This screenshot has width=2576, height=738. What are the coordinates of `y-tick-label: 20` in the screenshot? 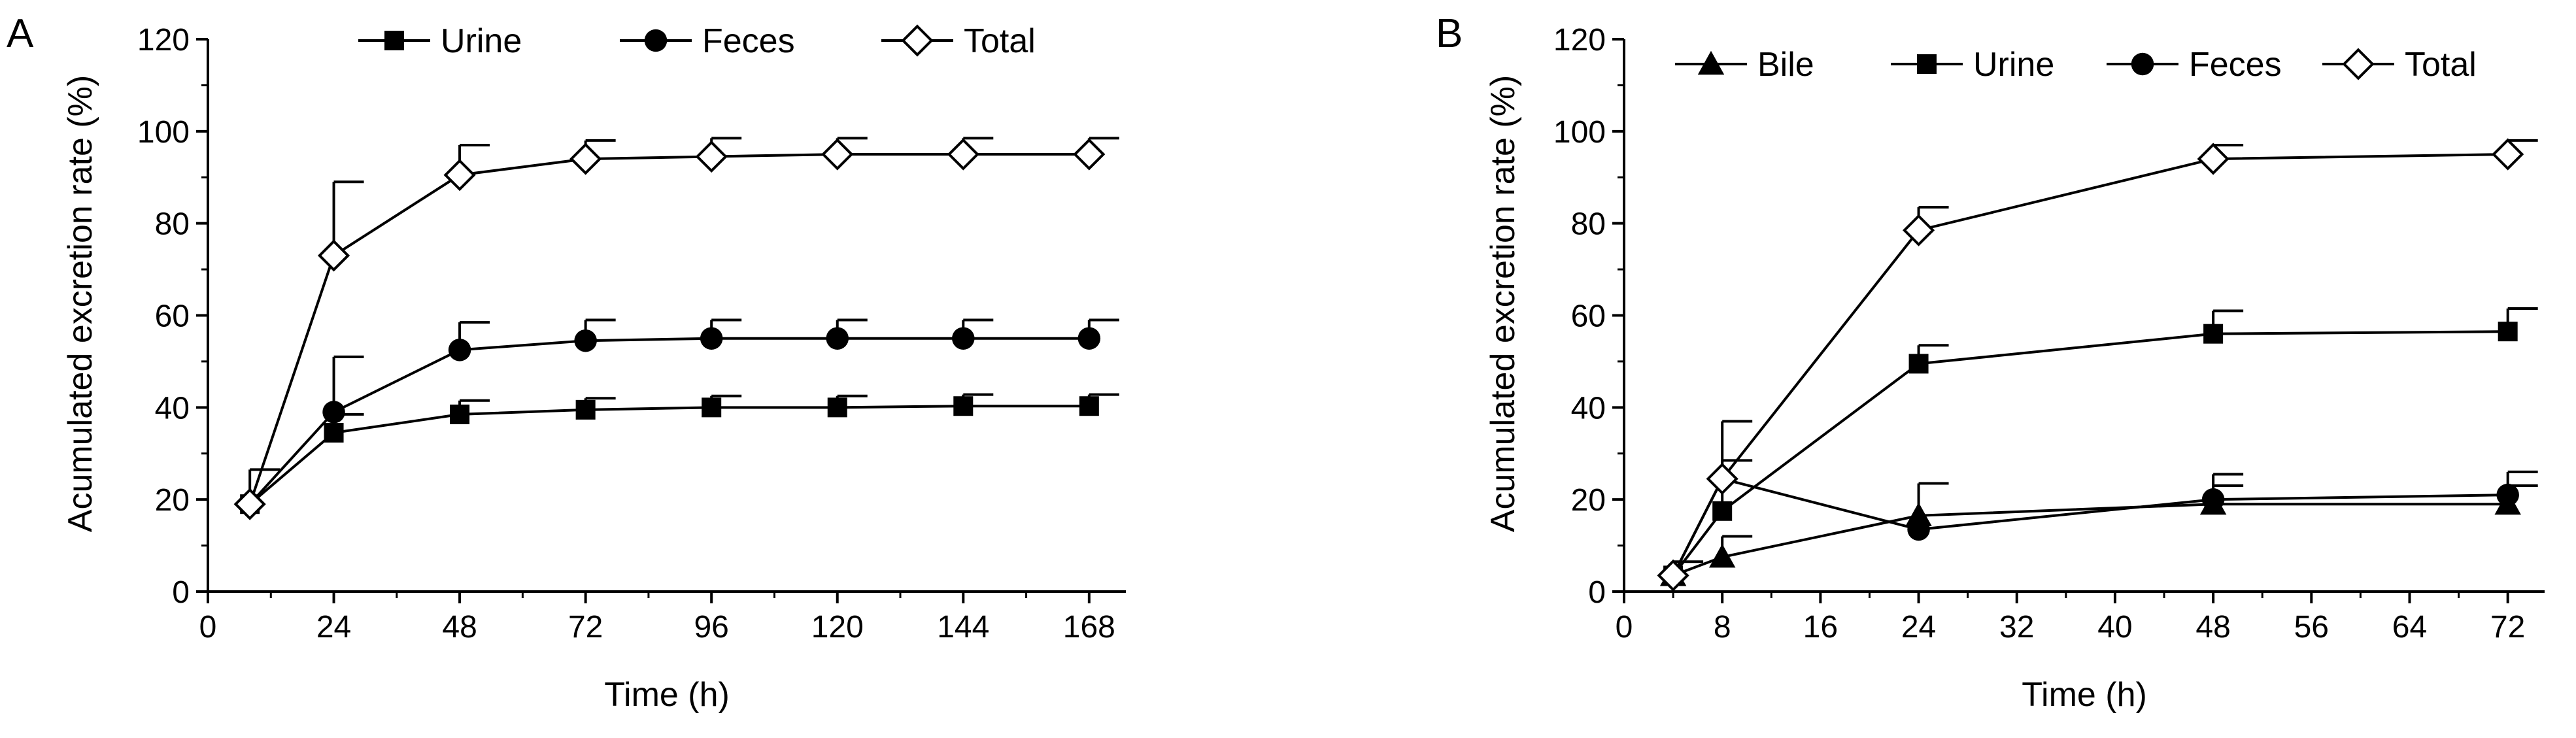 It's located at (1589, 500).